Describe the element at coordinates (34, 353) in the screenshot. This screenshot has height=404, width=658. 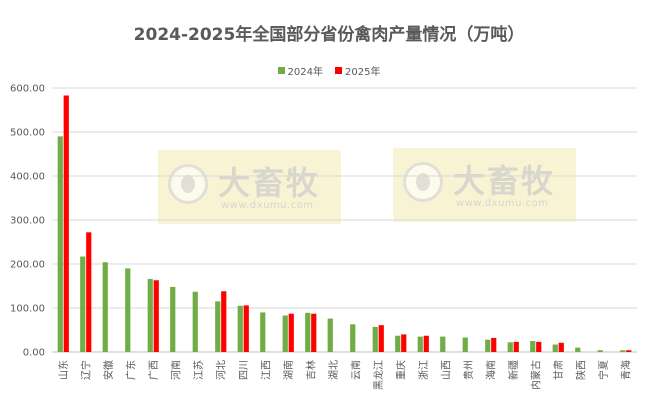
I see `y-tick-label: 0.00` at that location.